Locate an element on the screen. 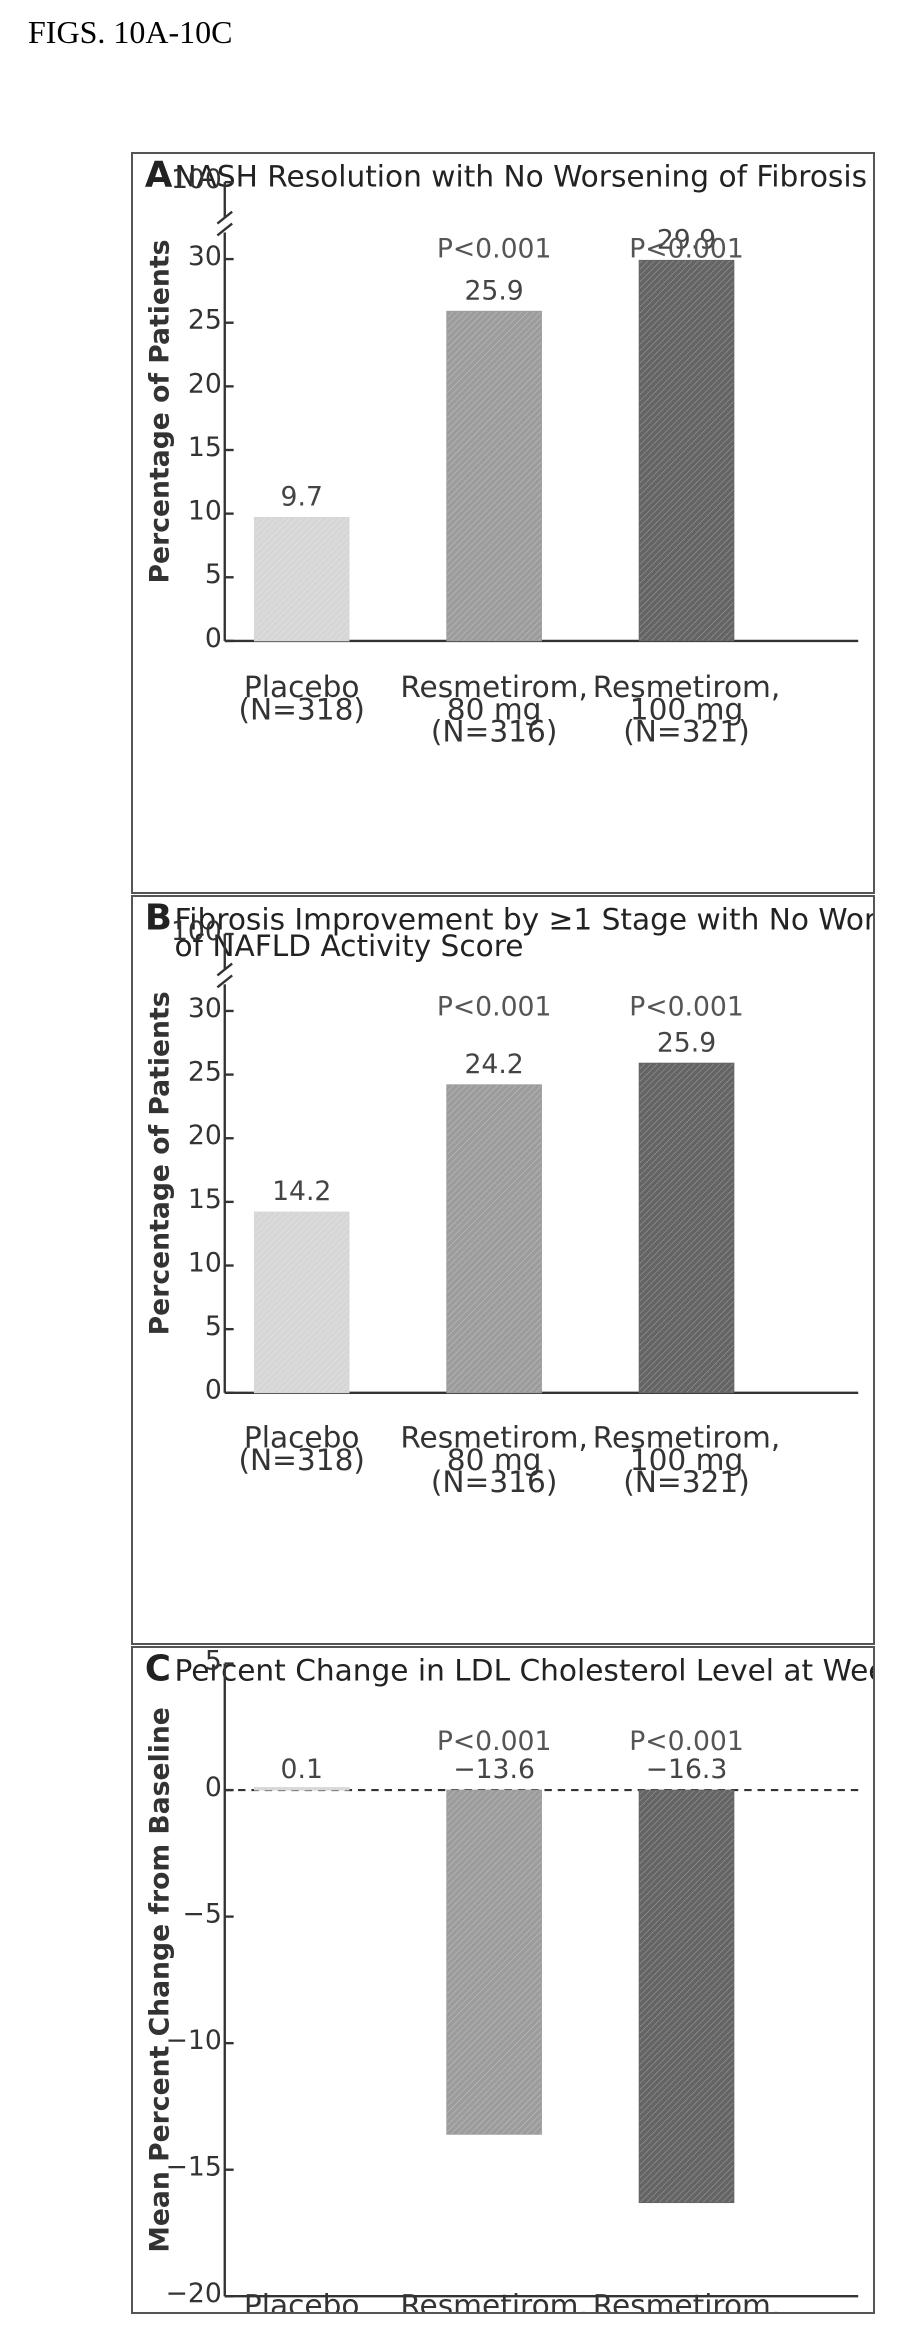 This screenshot has width=914, height=2341. page-title: FIGS. 10A-10C is located at coordinates (130, 32).